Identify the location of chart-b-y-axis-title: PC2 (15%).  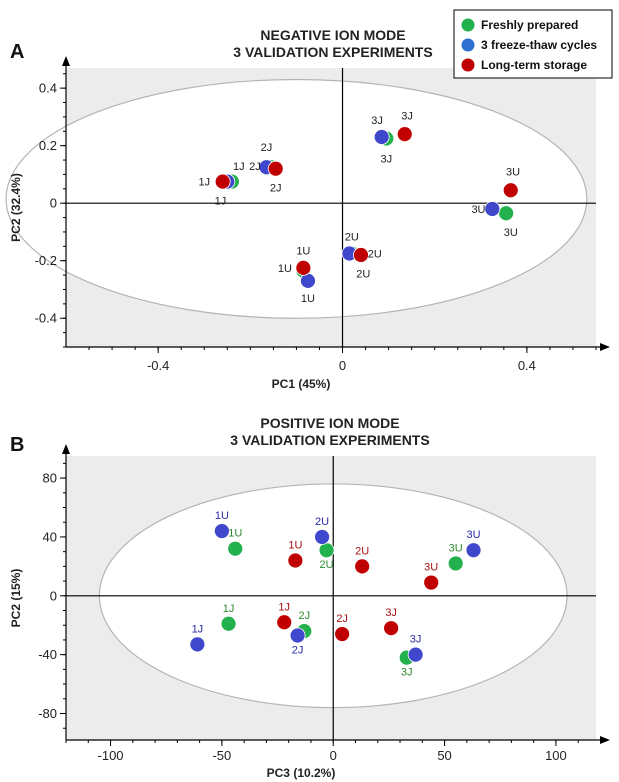
(16, 598).